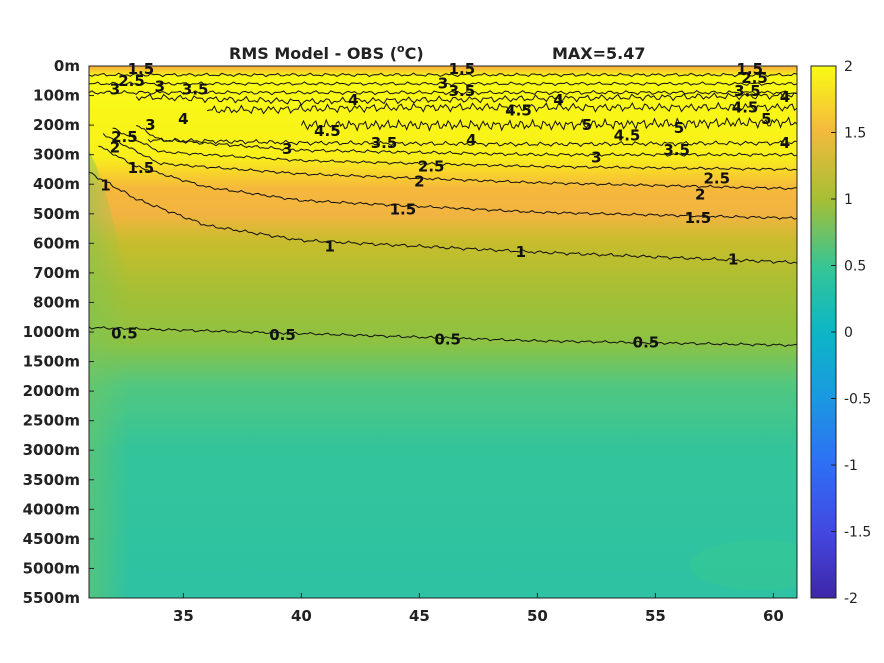 This screenshot has height=663, width=884. Describe the element at coordinates (301, 616) in the screenshot. I see `x-tick-label: 40` at that location.